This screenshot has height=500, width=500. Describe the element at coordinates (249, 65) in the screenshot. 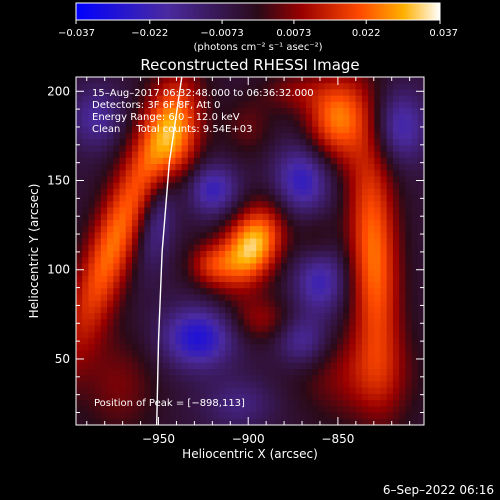

I see `chart-title: Reconstructed RHESSI Image` at that location.